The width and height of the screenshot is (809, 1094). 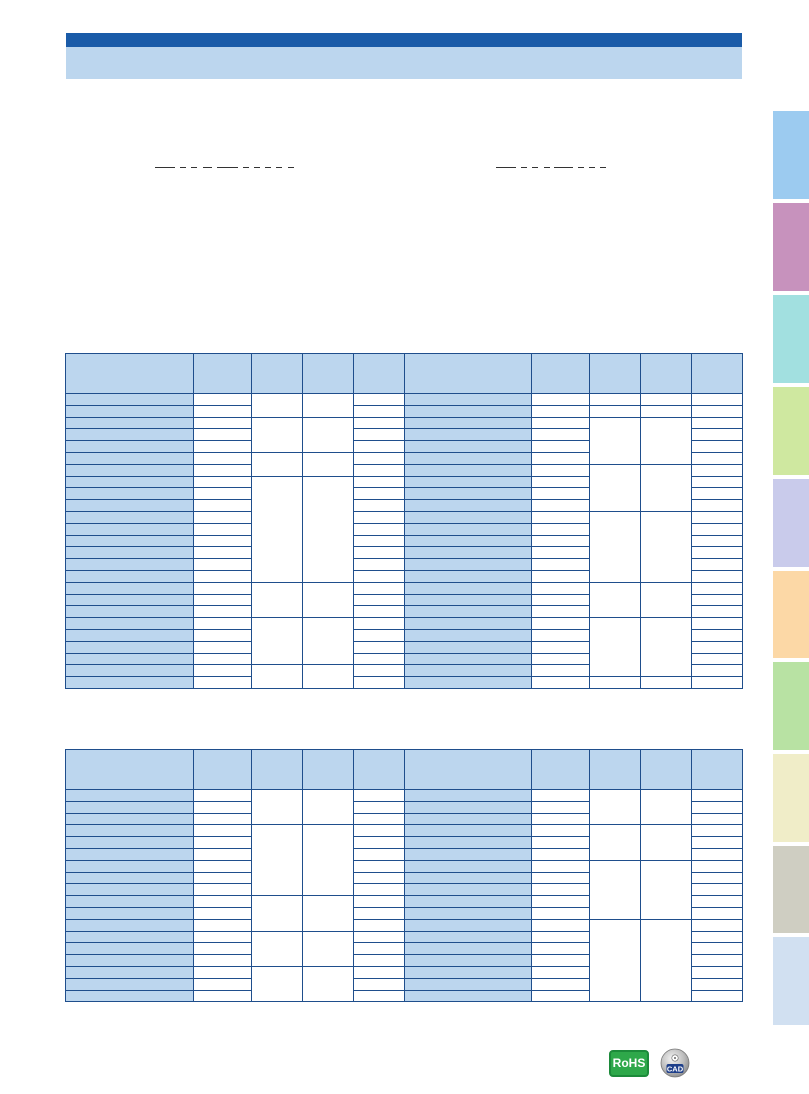 What do you see at coordinates (404, 63) in the screenshot?
I see `header-band` at bounding box center [404, 63].